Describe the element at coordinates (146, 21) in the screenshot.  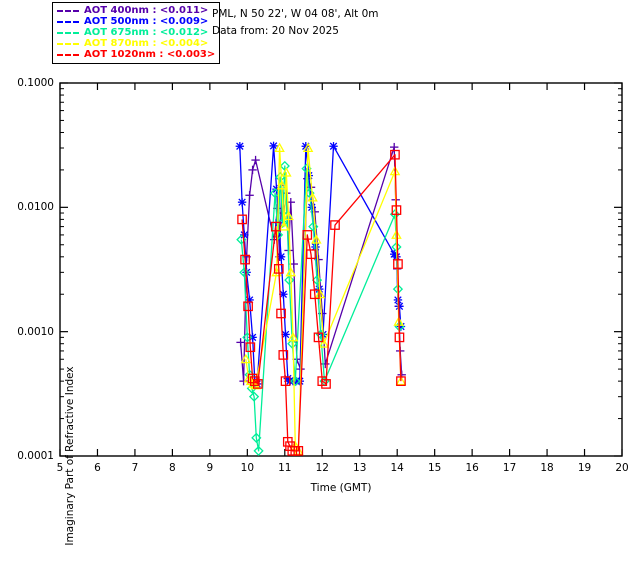
I see `legend-label-500nm: AOT 500nm : <0.009>` at that location.